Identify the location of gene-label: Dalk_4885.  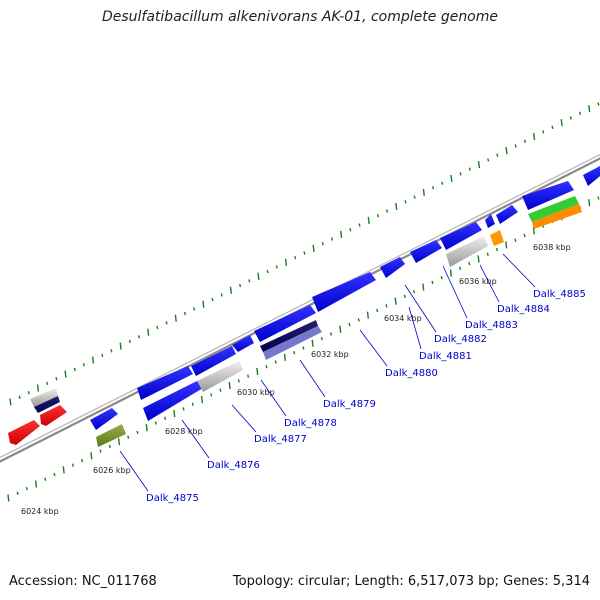
(559, 294).